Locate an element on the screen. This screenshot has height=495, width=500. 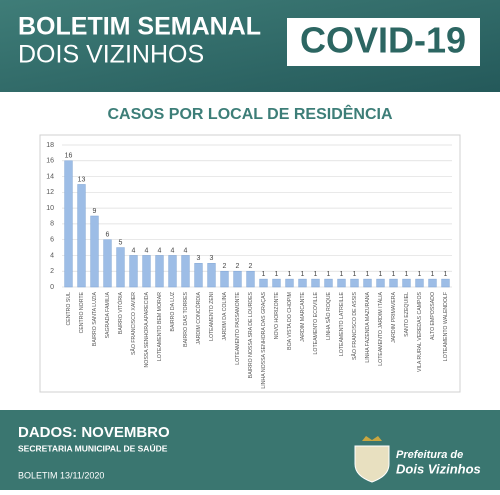
data-label: 16 is located at coordinates (69, 156).